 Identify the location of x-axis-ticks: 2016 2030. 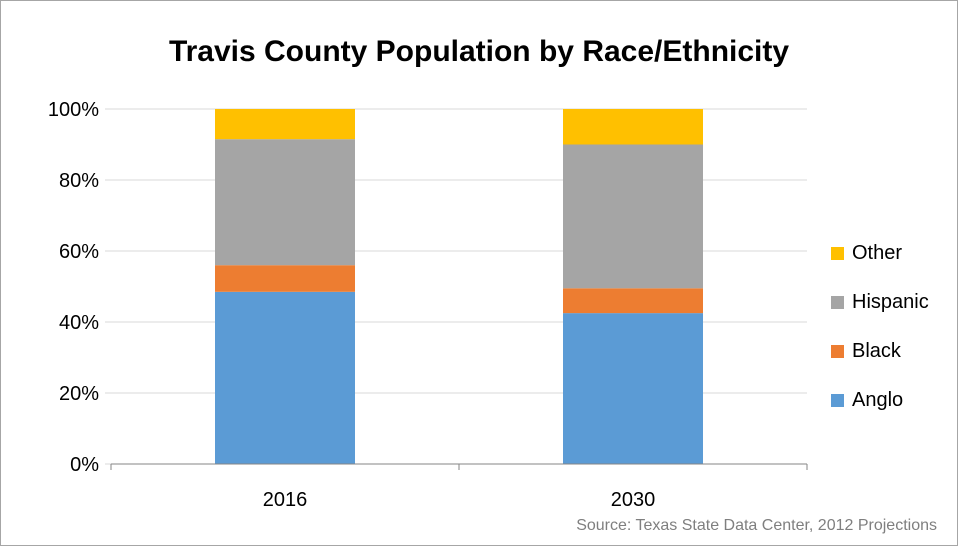
(459, 500).